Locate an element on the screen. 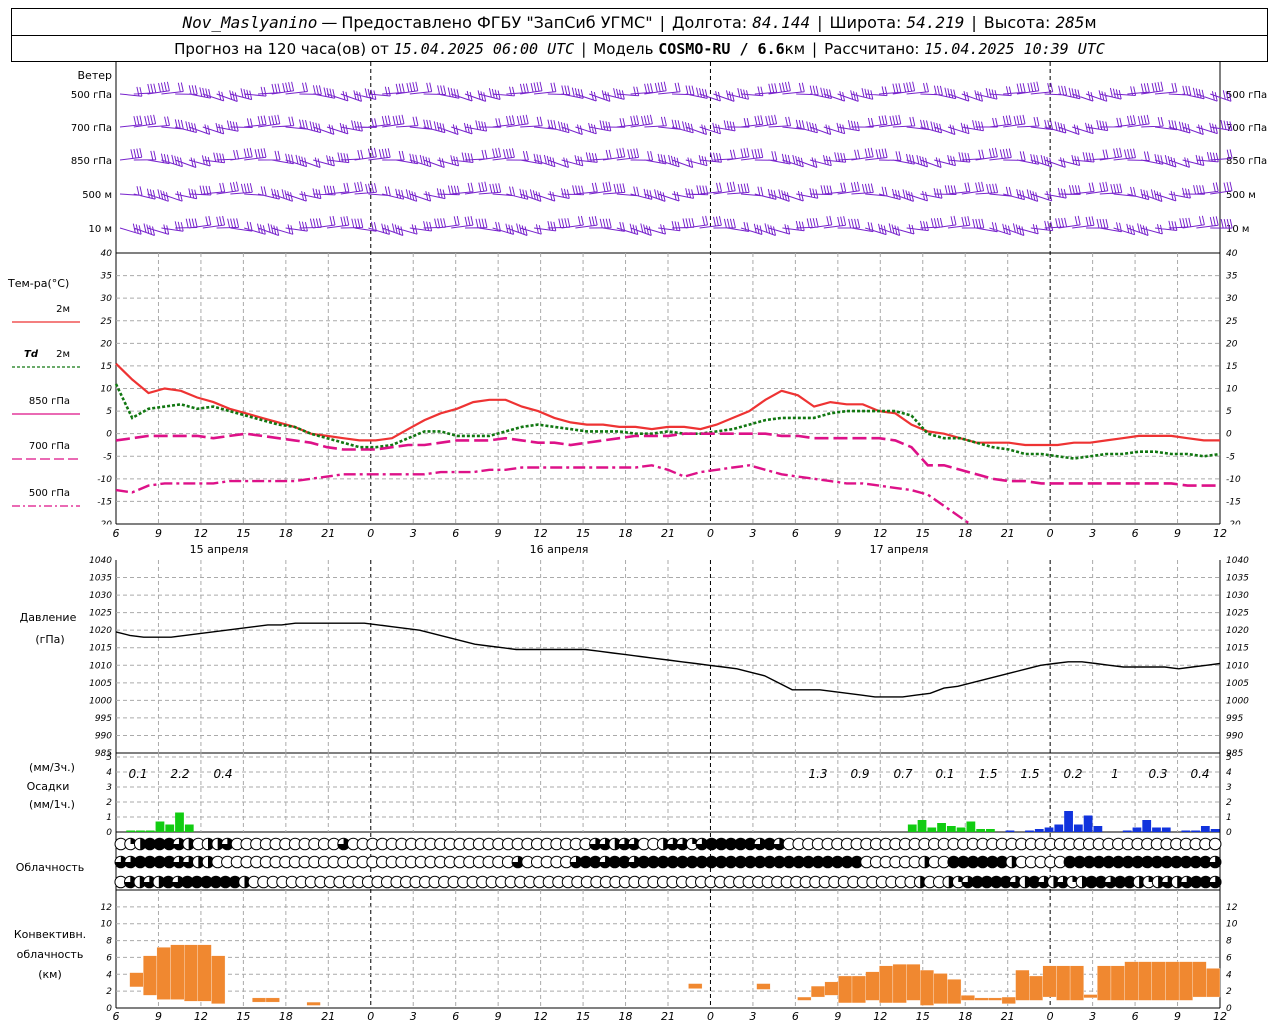  pressure-tick-right: 1020 is located at coordinates (1237, 631).